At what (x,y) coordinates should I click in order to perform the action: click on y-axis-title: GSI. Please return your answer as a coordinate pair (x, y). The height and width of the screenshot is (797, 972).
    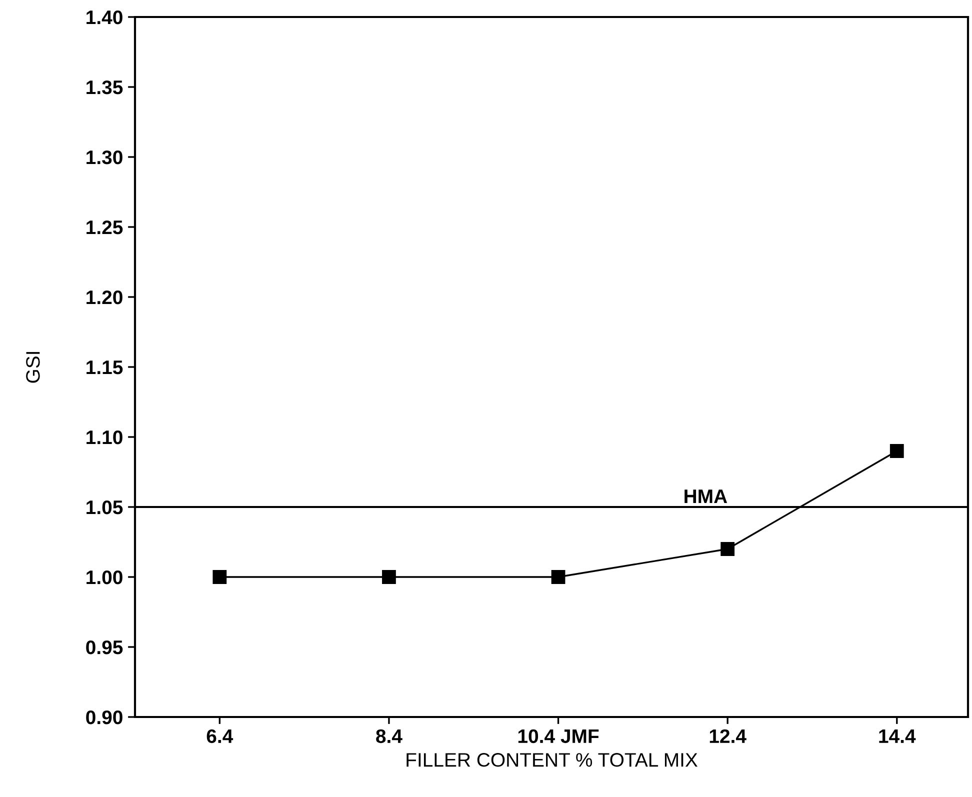
    Looking at the image, I should click on (33, 367).